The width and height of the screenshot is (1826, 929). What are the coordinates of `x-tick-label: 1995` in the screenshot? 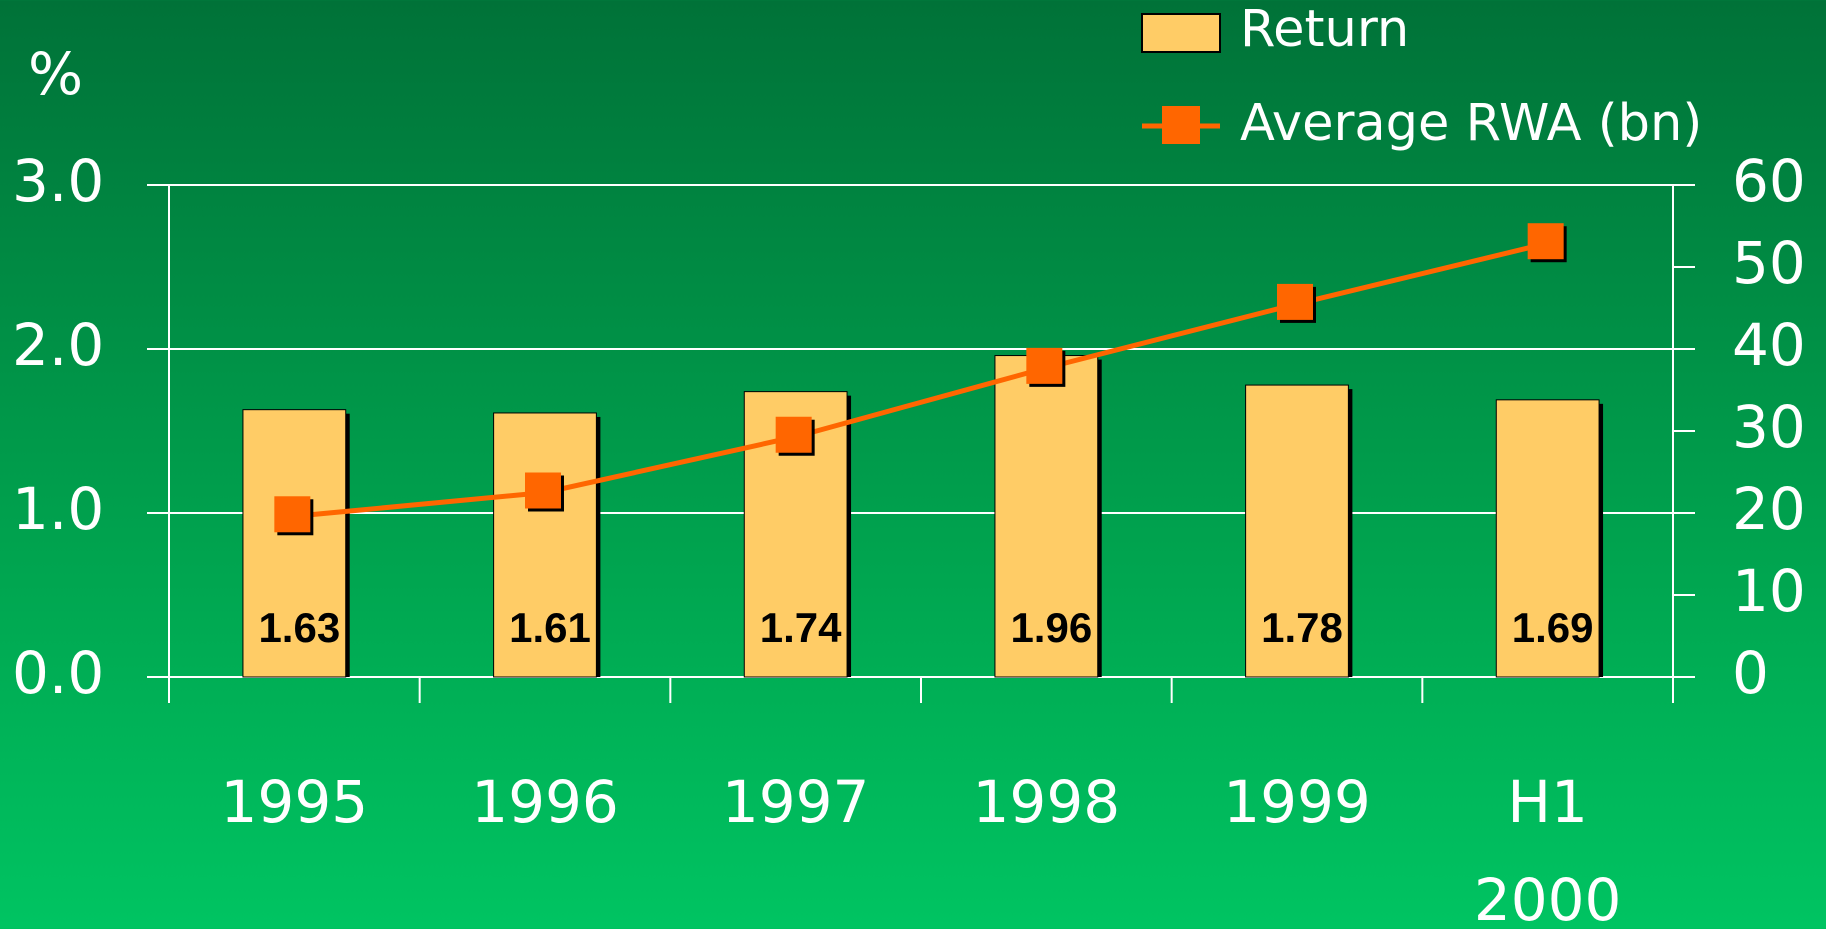 It's located at (294, 802).